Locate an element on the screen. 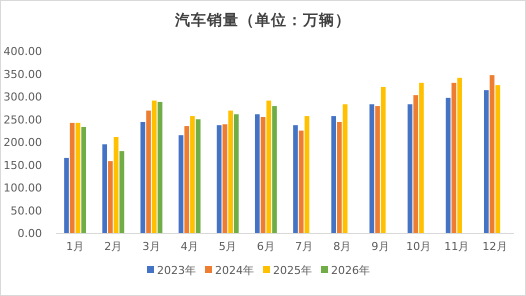 This screenshot has width=526, height=296. x-tick-label: 7月 is located at coordinates (304, 246).